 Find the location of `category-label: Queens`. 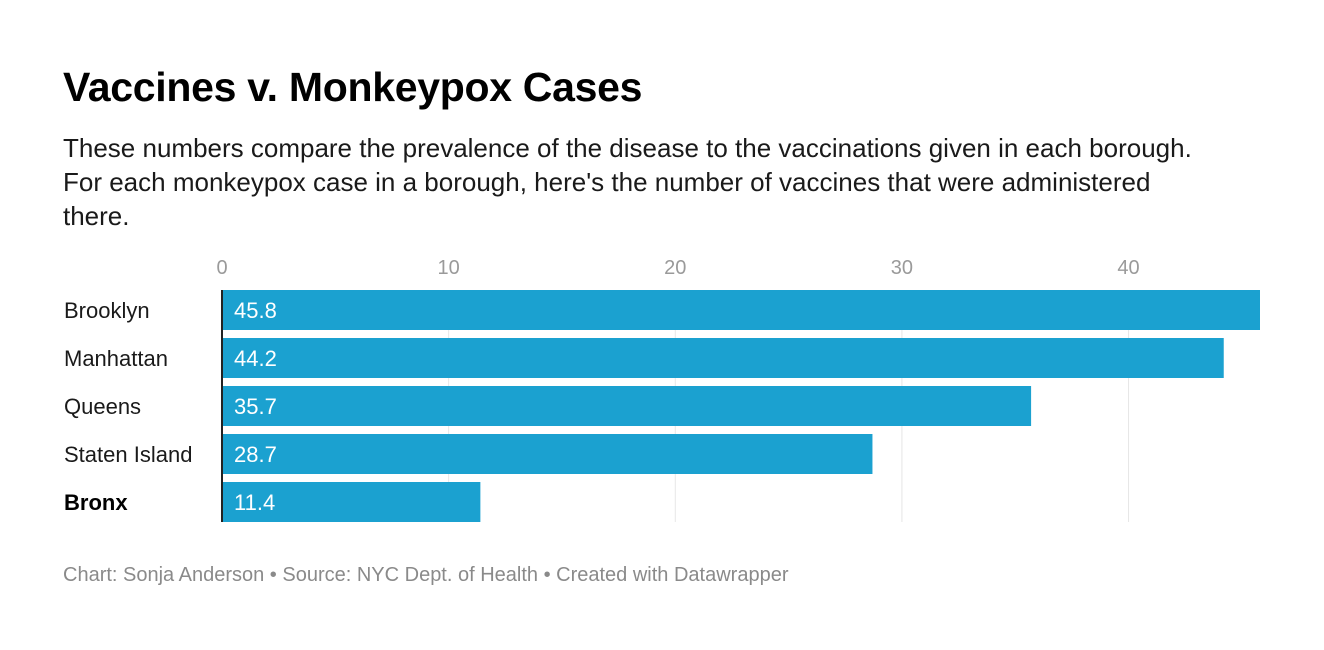

category-label: Queens is located at coordinates (102, 406).